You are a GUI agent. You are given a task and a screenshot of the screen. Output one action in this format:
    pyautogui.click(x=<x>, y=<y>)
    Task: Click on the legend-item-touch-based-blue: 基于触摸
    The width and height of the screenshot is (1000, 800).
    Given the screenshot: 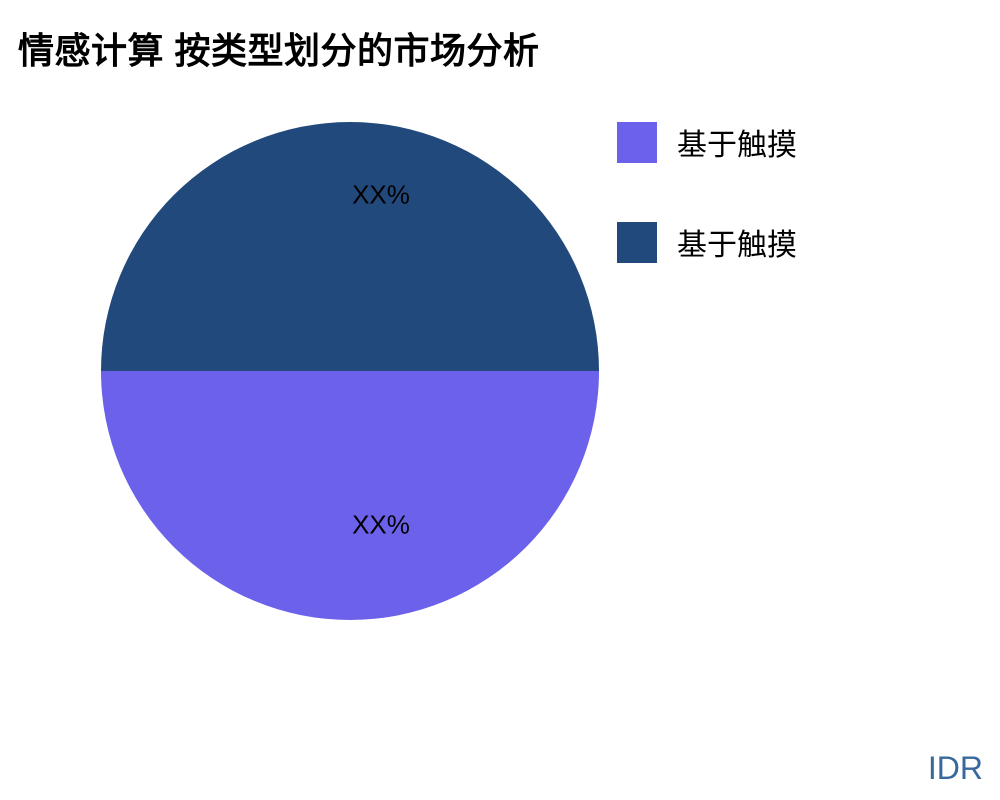 What is the action you would take?
    pyautogui.click(x=707, y=242)
    